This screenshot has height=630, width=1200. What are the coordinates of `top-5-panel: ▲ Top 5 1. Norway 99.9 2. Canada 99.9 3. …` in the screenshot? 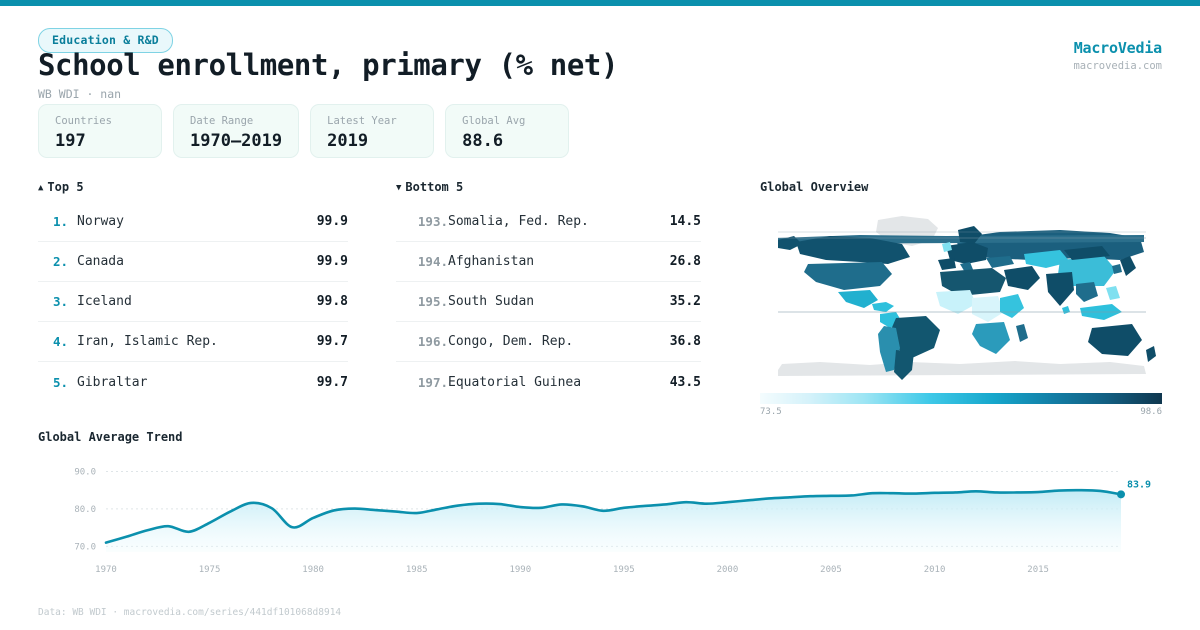 It's located at (193, 291).